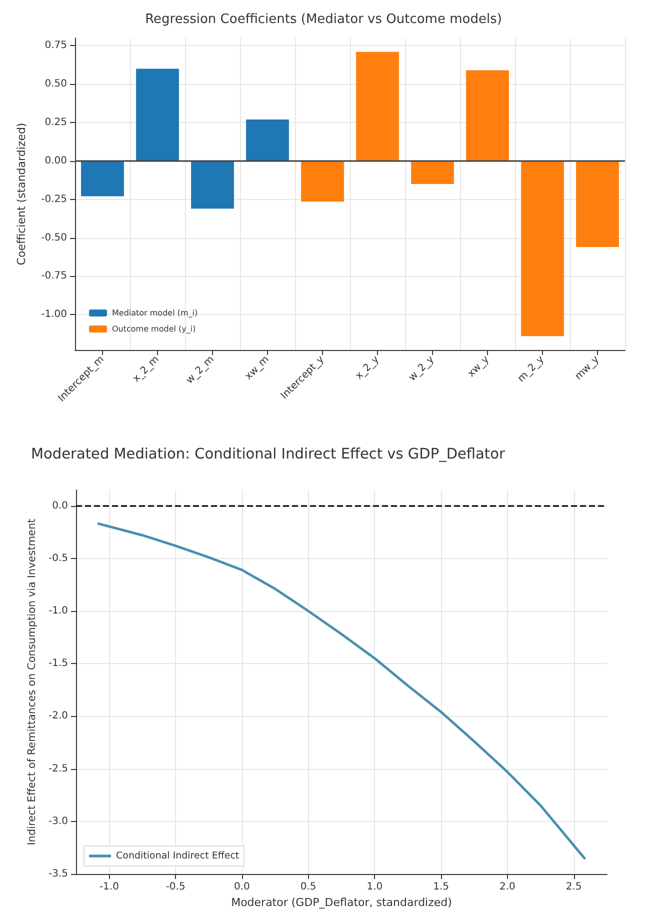 The height and width of the screenshot is (918, 647). What do you see at coordinates (441, 887) in the screenshot?
I see `x-tick-label: 1.5` at bounding box center [441, 887].